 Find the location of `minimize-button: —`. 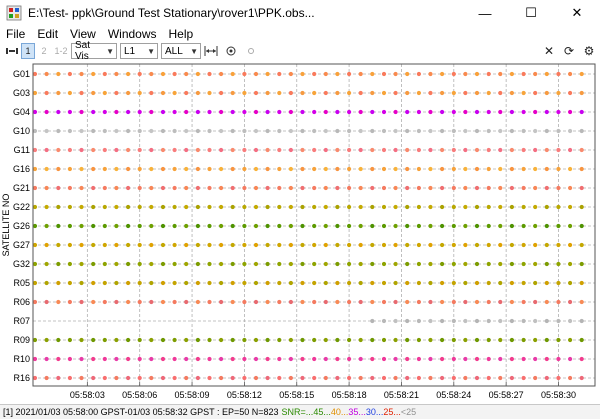

minimize-button: — is located at coordinates (485, 13).